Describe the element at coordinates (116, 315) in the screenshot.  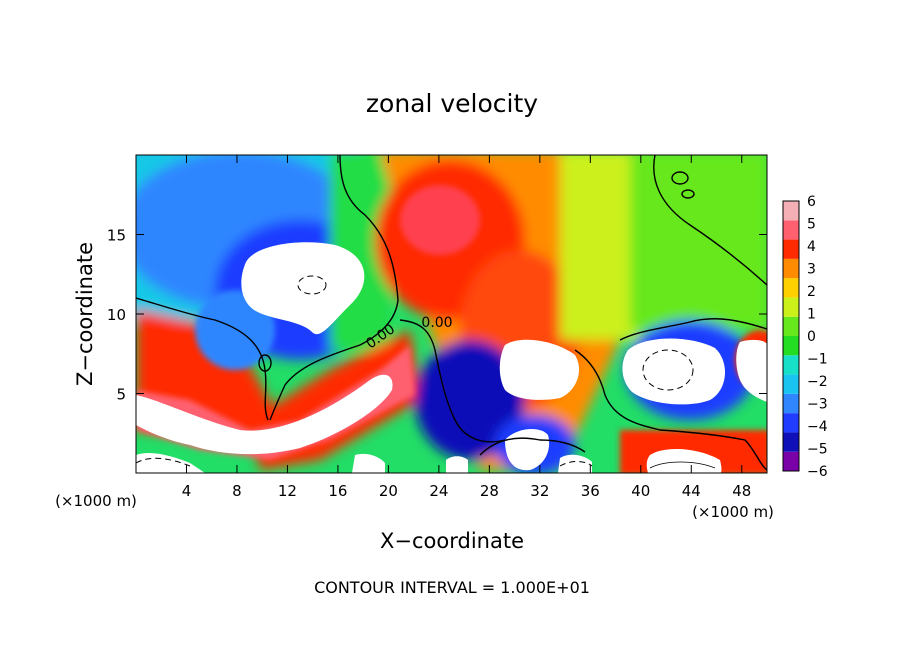
I see `y-tick-label: 10` at that location.